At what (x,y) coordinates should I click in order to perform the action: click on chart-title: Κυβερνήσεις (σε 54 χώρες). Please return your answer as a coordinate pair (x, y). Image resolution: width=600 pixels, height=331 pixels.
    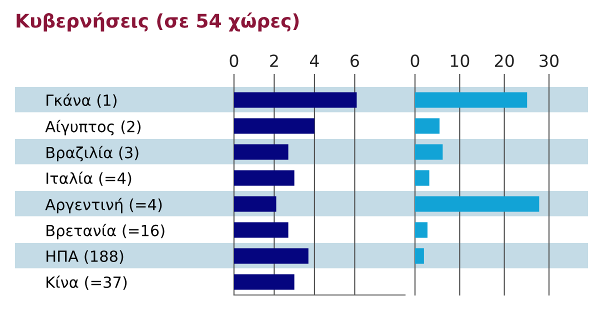
    Looking at the image, I should click on (157, 22).